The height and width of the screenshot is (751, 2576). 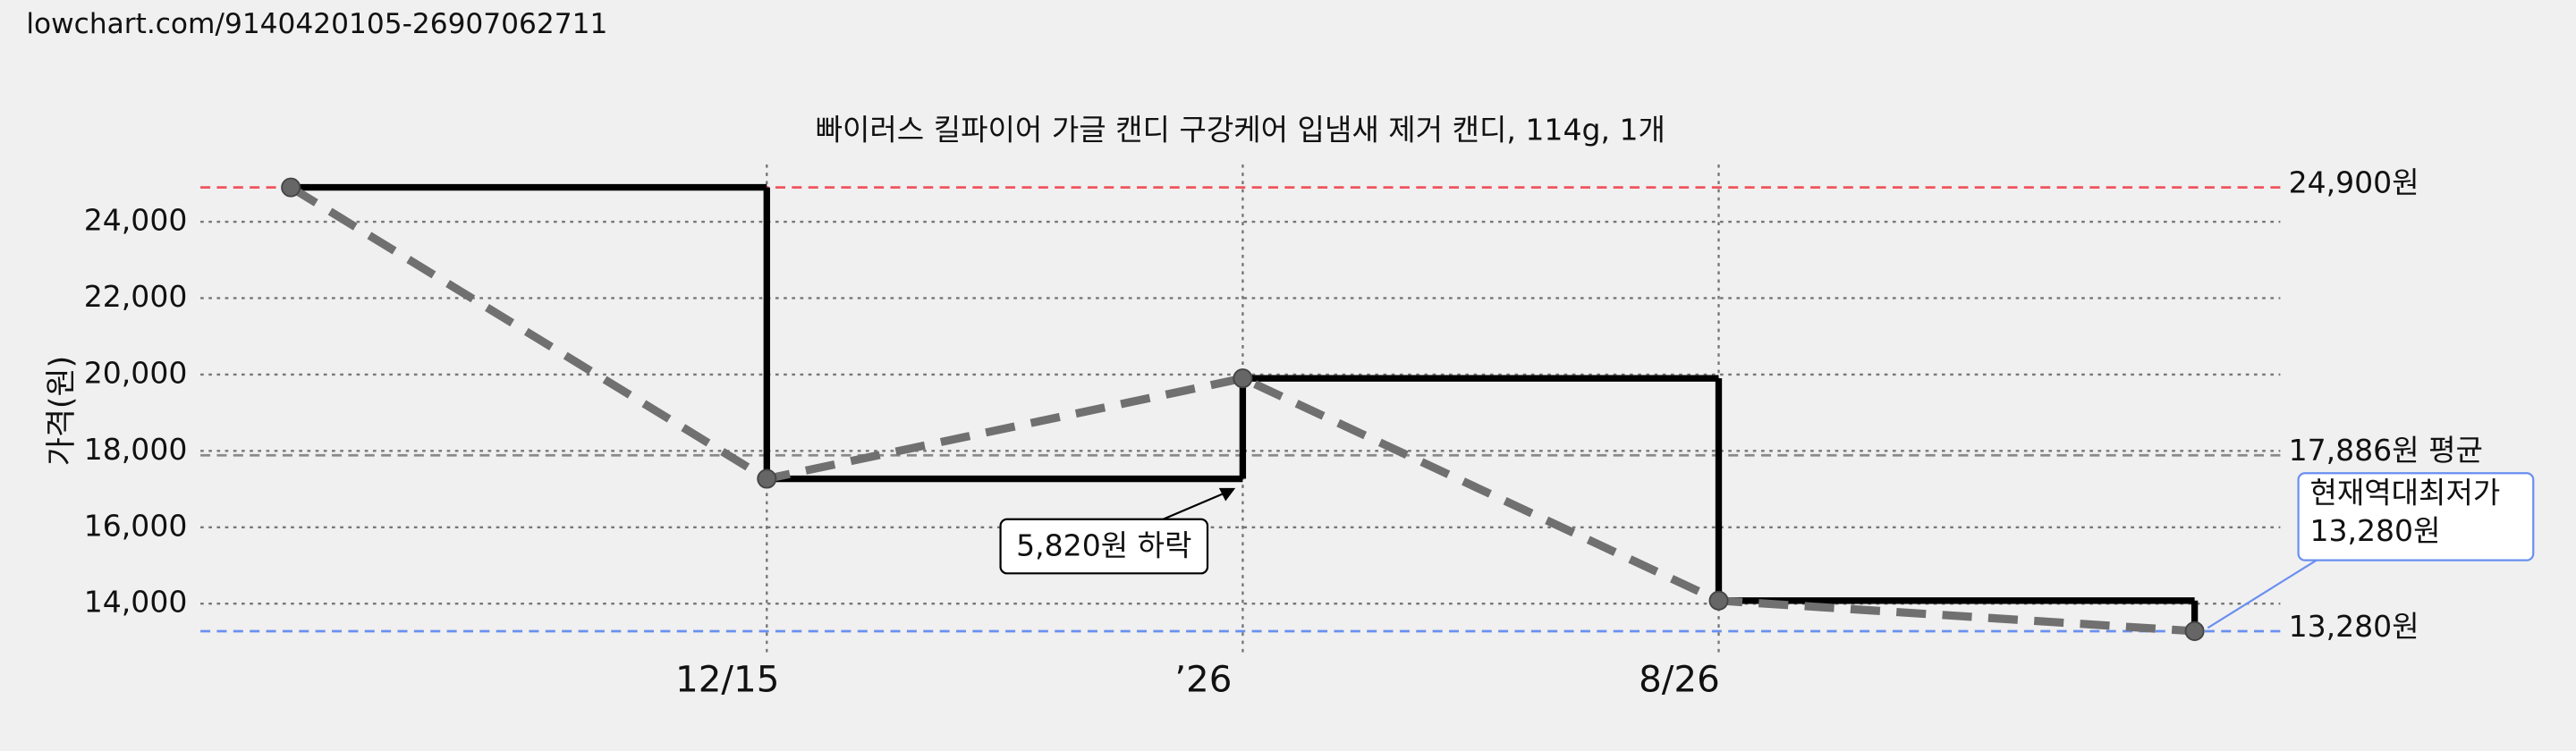 What do you see at coordinates (316, 24) in the screenshot?
I see `url: lowchart.com/9140420105-26907062711` at bounding box center [316, 24].